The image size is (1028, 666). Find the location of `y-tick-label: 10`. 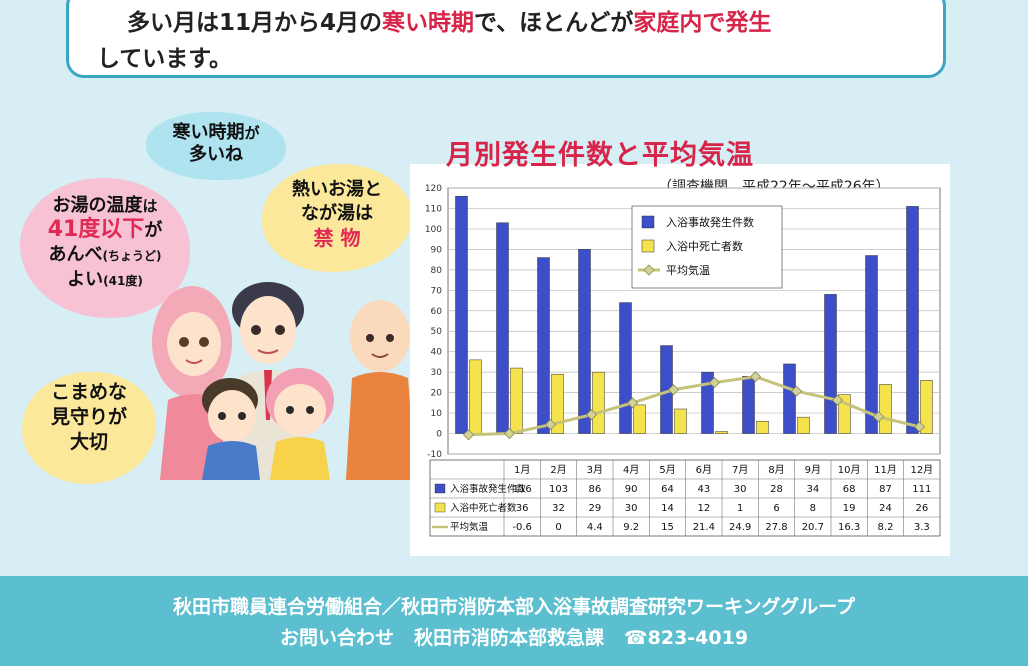

y-tick-label: 10 is located at coordinates (437, 414).